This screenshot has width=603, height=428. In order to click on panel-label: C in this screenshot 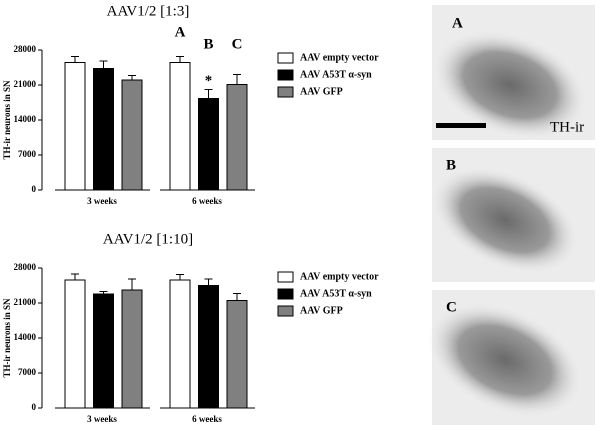, I will do `click(451, 307)`.